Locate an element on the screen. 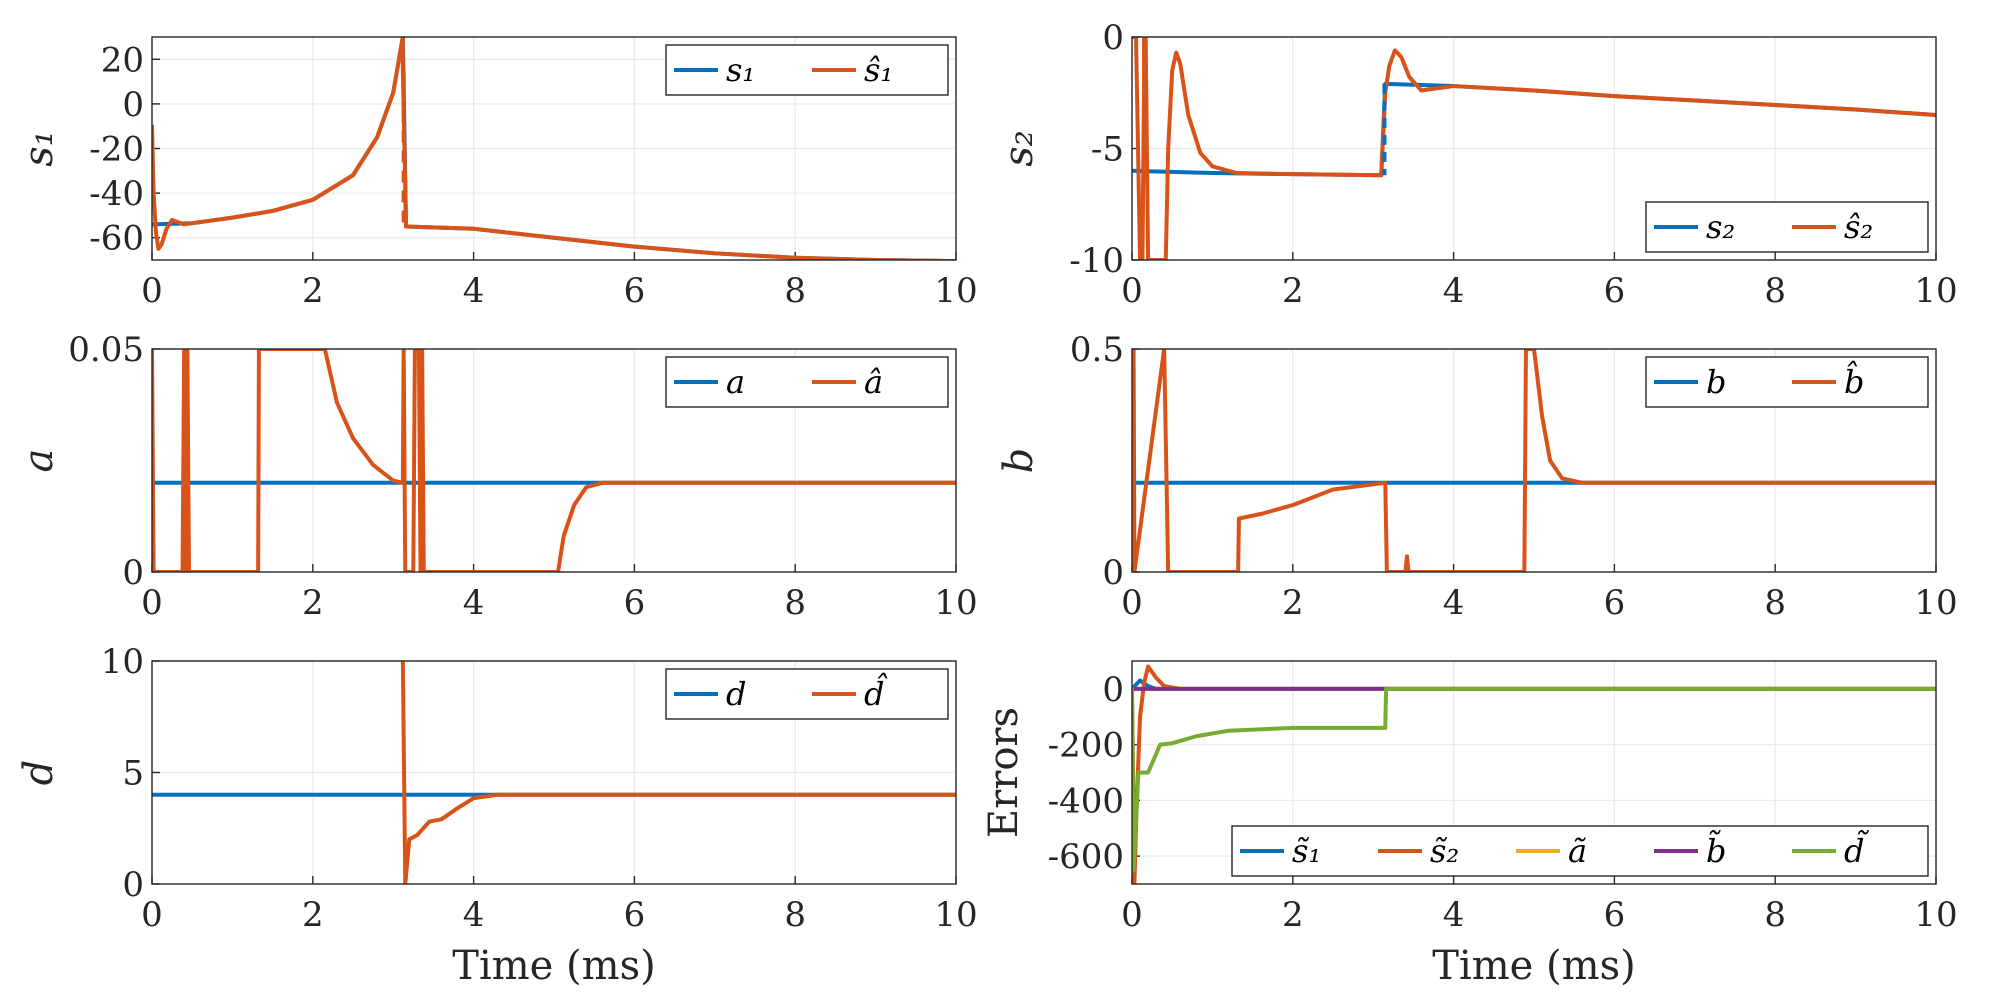 This screenshot has width=2000, height=994. subplot-3: 0 2 4 6 8 10 0.5 0 b b b̂ is located at coordinates (1477, 476).